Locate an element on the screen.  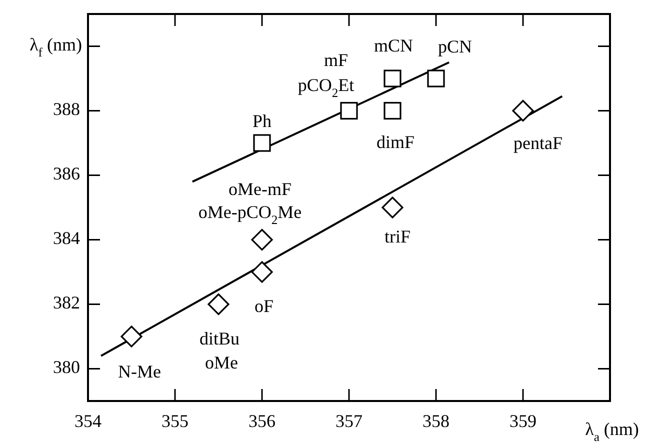
annotation: pentaF is located at coordinates (538, 142).